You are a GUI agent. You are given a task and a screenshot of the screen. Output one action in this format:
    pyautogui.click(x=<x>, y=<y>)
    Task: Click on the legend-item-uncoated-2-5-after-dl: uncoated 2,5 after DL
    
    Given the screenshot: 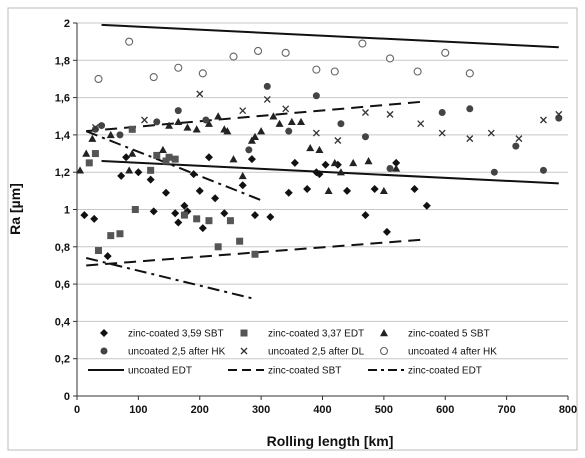 What is the action you would take?
    pyautogui.click(x=302, y=352)
    